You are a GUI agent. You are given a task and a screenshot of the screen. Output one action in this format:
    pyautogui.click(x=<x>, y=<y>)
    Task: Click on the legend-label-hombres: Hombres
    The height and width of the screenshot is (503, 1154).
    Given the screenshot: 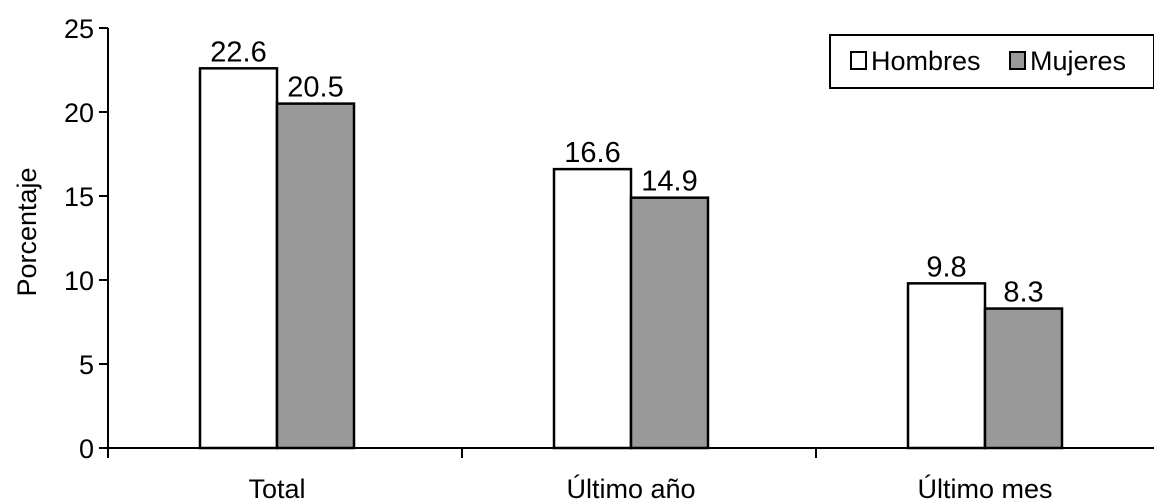 What is the action you would take?
    pyautogui.click(x=926, y=61)
    